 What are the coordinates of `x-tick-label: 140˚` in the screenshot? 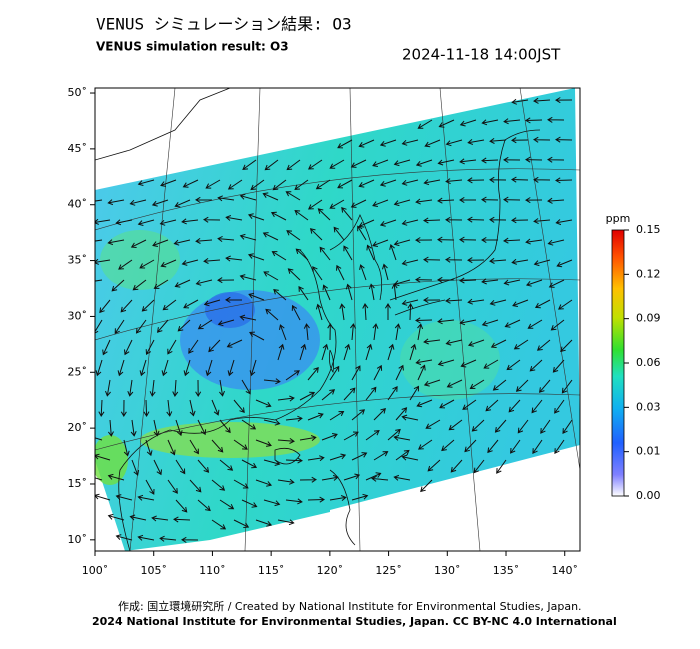 It's located at (564, 570).